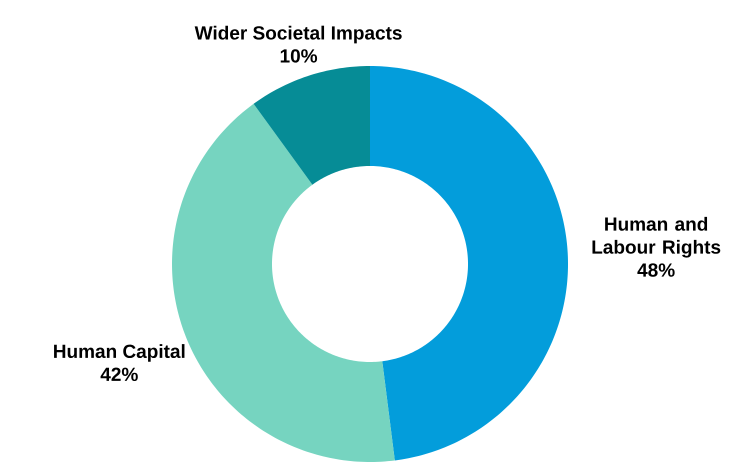 This screenshot has height=464, width=739. Describe the element at coordinates (299, 56) in the screenshot. I see `data-label: 10%` at that location.